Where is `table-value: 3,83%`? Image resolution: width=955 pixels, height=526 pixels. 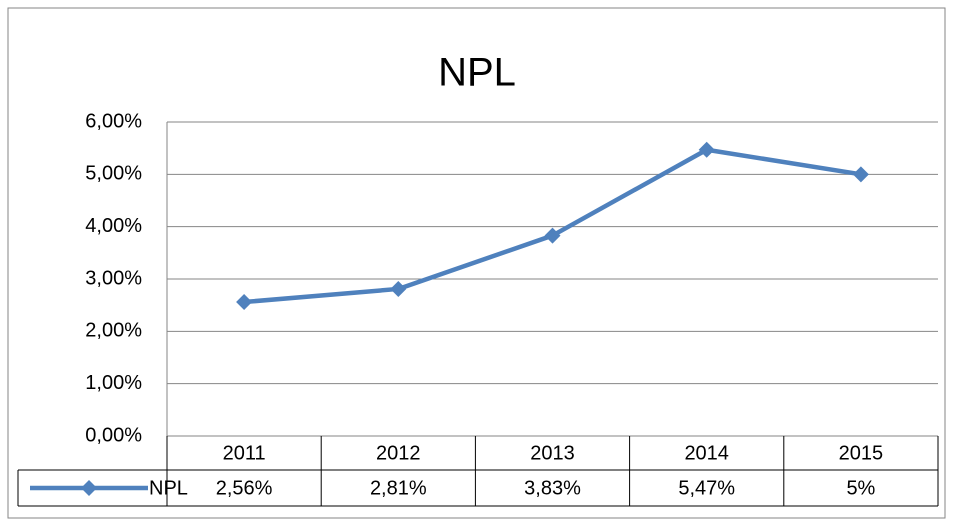
table-value: 3,83% is located at coordinates (552, 488).